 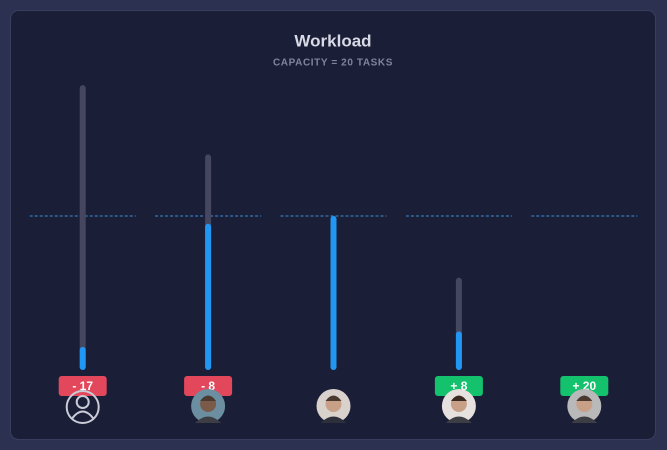 I want to click on chart-title: Workload, so click(x=332, y=40).